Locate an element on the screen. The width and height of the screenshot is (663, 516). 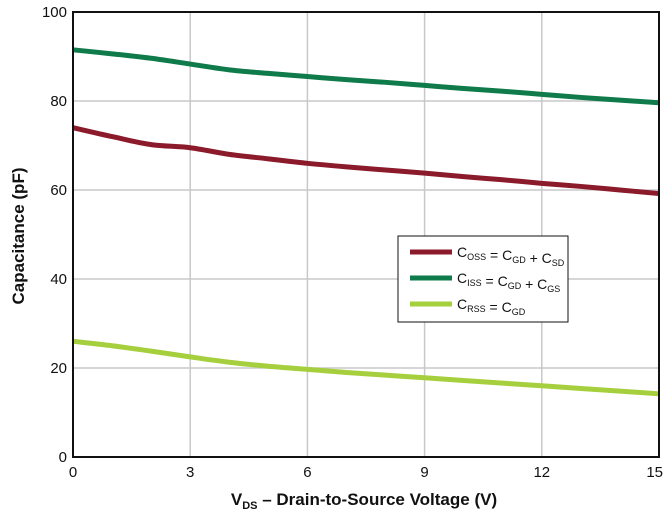
y-tick-label: 100 is located at coordinates (54, 12).